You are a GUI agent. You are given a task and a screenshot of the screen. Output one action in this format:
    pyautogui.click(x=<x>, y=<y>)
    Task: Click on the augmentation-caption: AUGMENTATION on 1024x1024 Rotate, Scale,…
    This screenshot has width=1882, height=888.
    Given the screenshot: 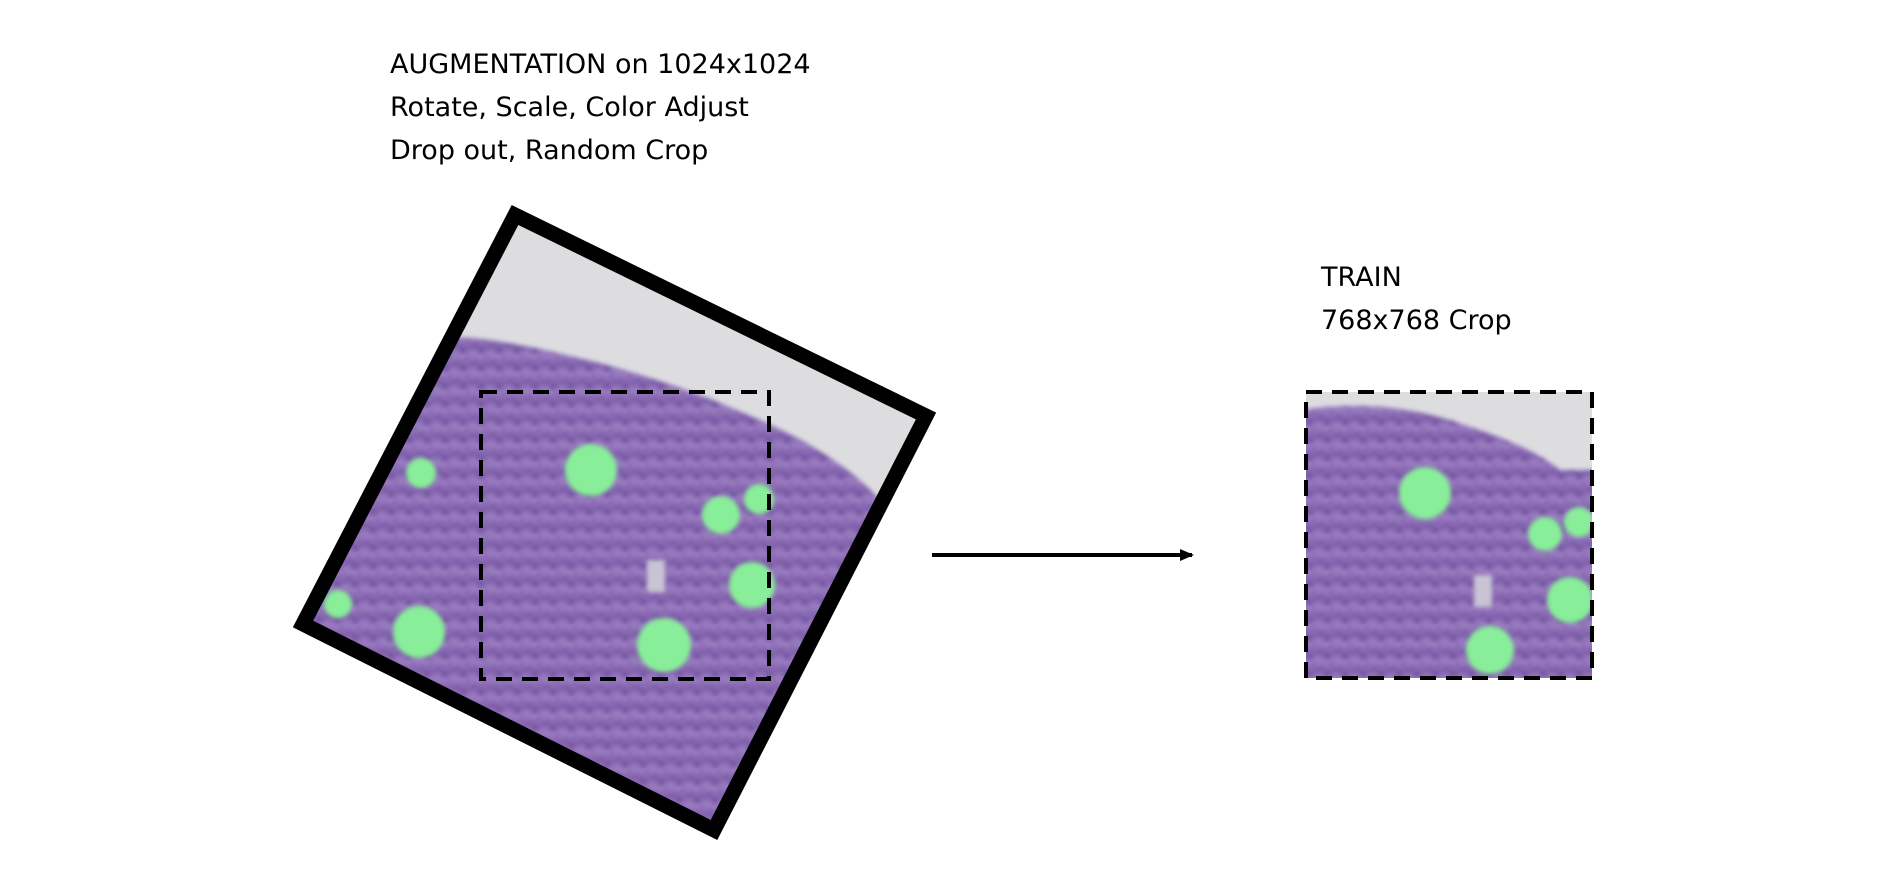 What is the action you would take?
    pyautogui.click(x=600, y=107)
    